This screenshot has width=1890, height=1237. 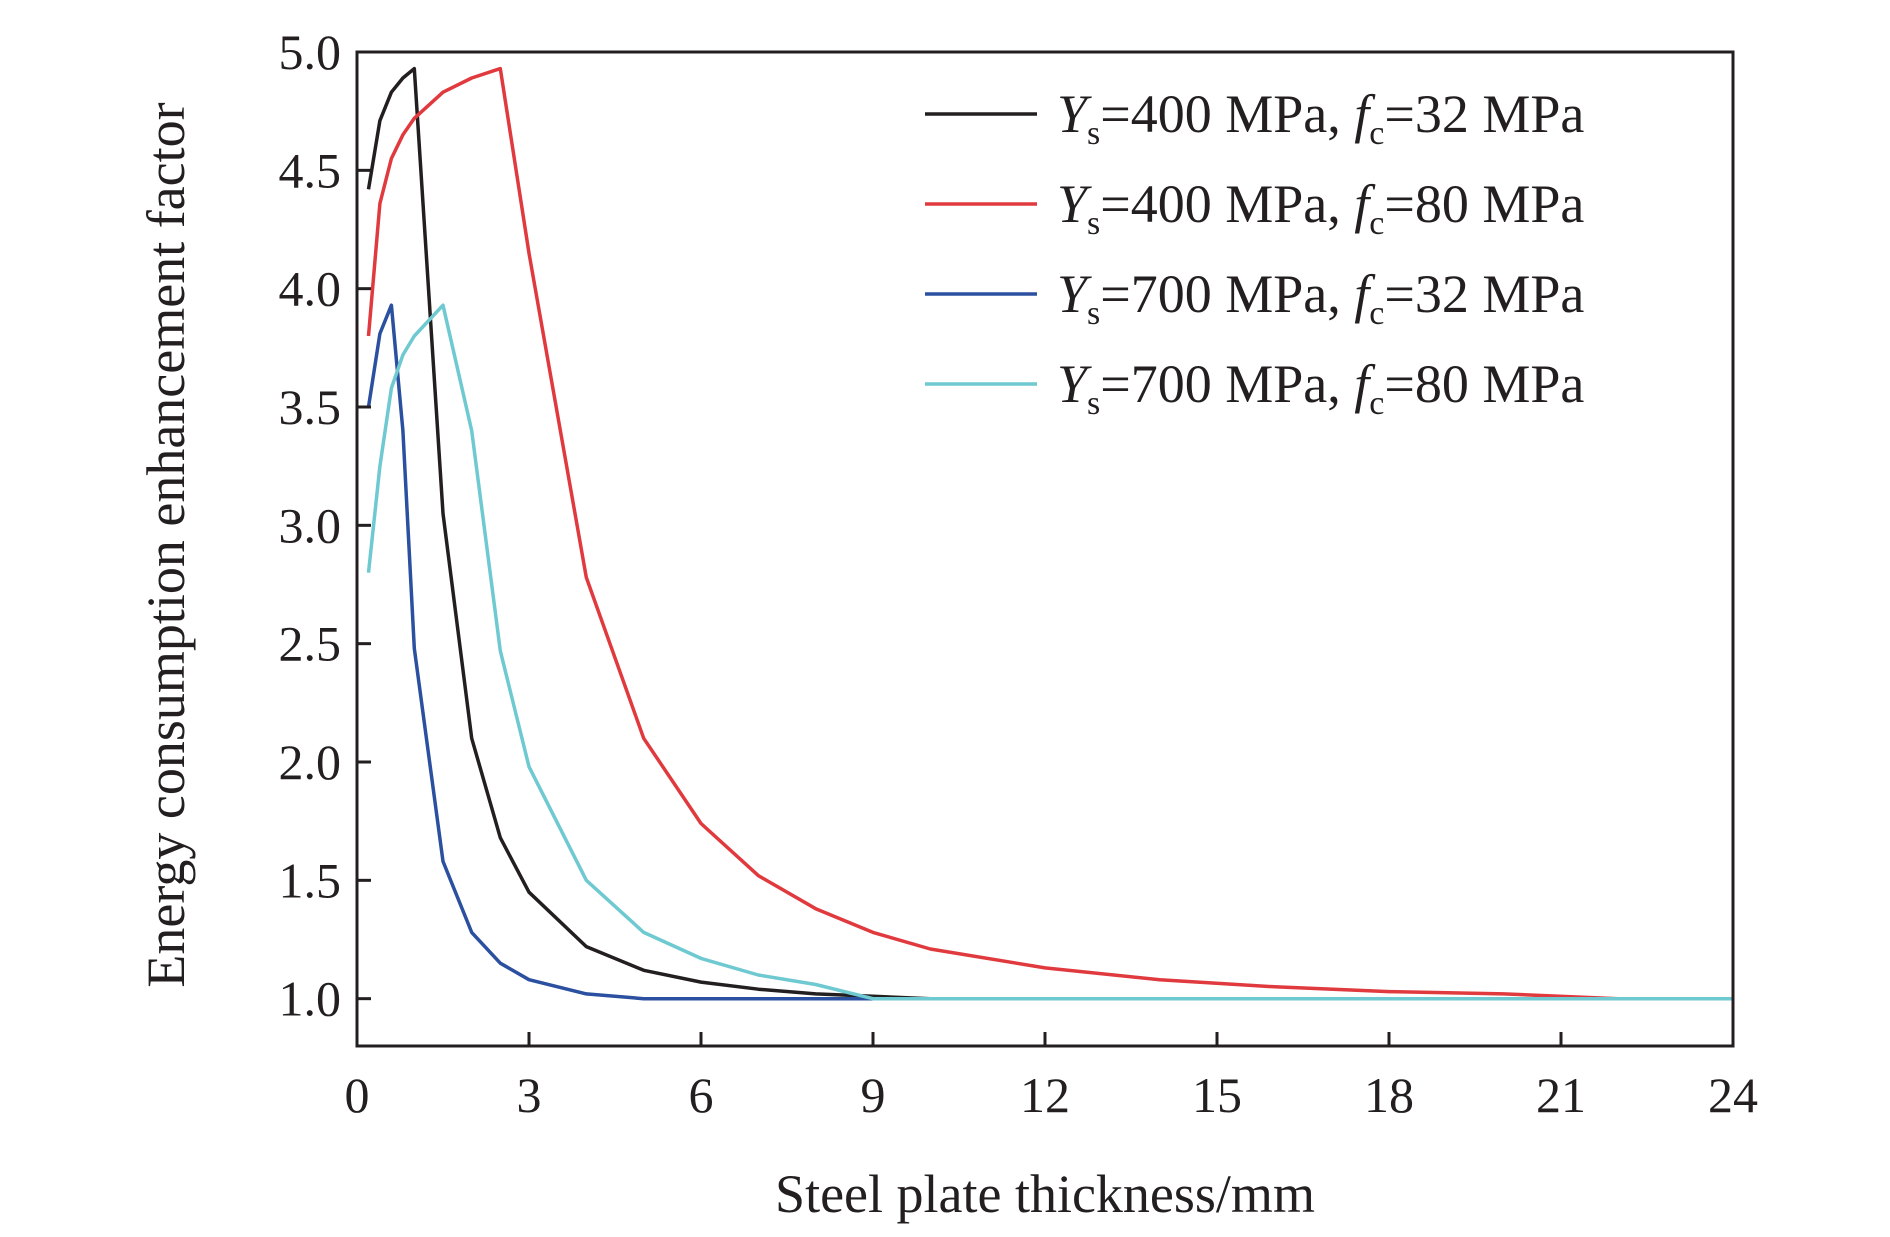 What do you see at coordinates (357, 1095) in the screenshot?
I see `x-tick-label: 0` at bounding box center [357, 1095].